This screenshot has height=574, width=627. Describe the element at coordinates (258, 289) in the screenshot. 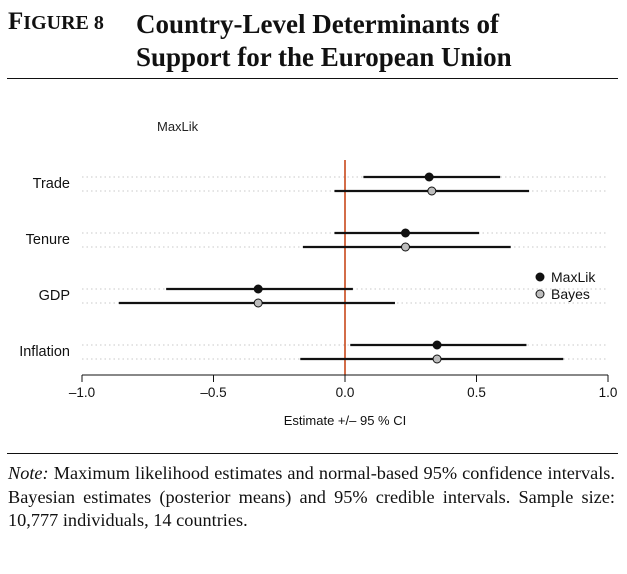

I see `point-maxlik-gdp` at that location.